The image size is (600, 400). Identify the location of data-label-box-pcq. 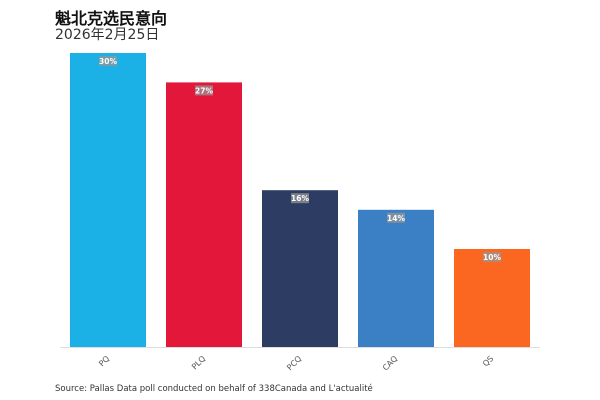
(300, 198).